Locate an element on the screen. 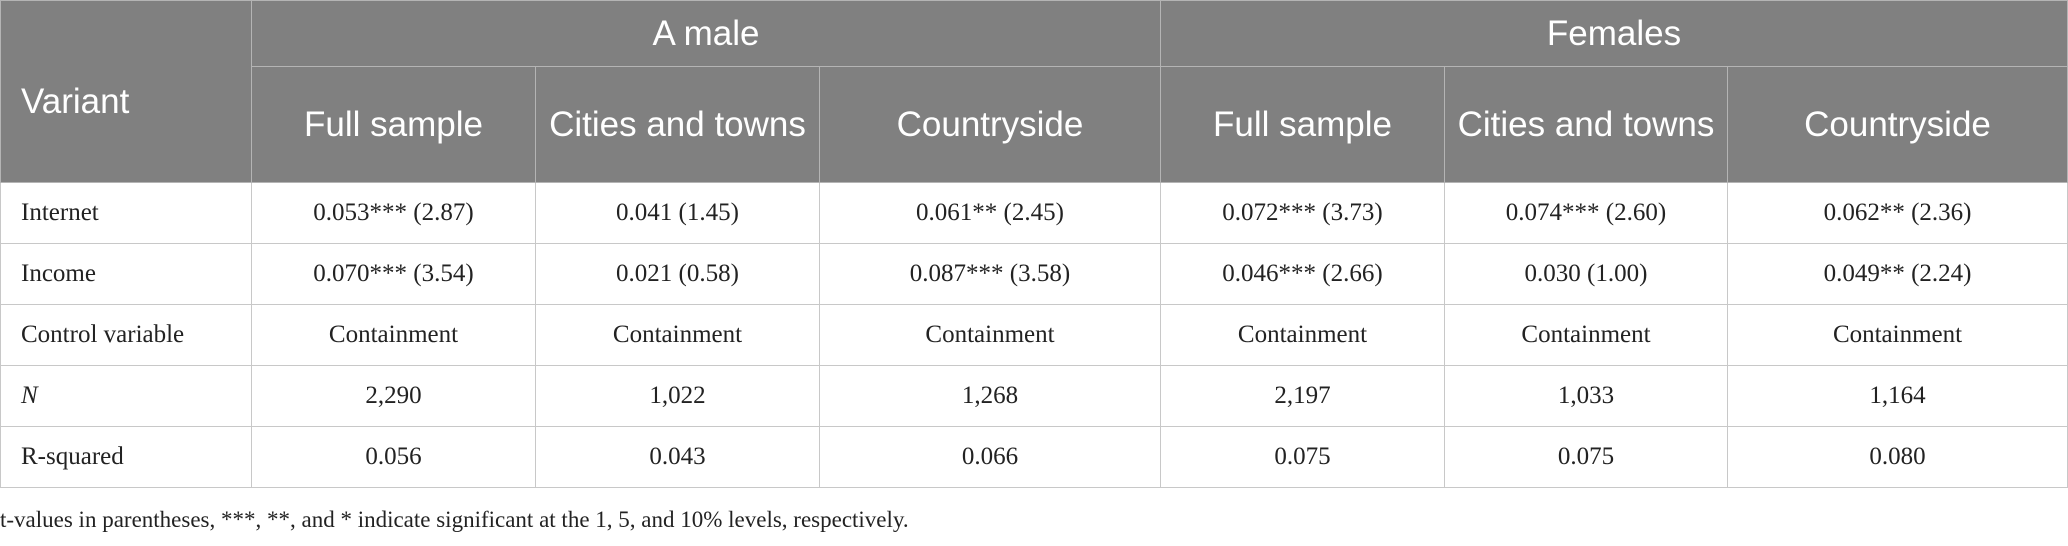 Image resolution: width=2068 pixels, height=546 pixels. group-header-females: Females is located at coordinates (1613, 33).